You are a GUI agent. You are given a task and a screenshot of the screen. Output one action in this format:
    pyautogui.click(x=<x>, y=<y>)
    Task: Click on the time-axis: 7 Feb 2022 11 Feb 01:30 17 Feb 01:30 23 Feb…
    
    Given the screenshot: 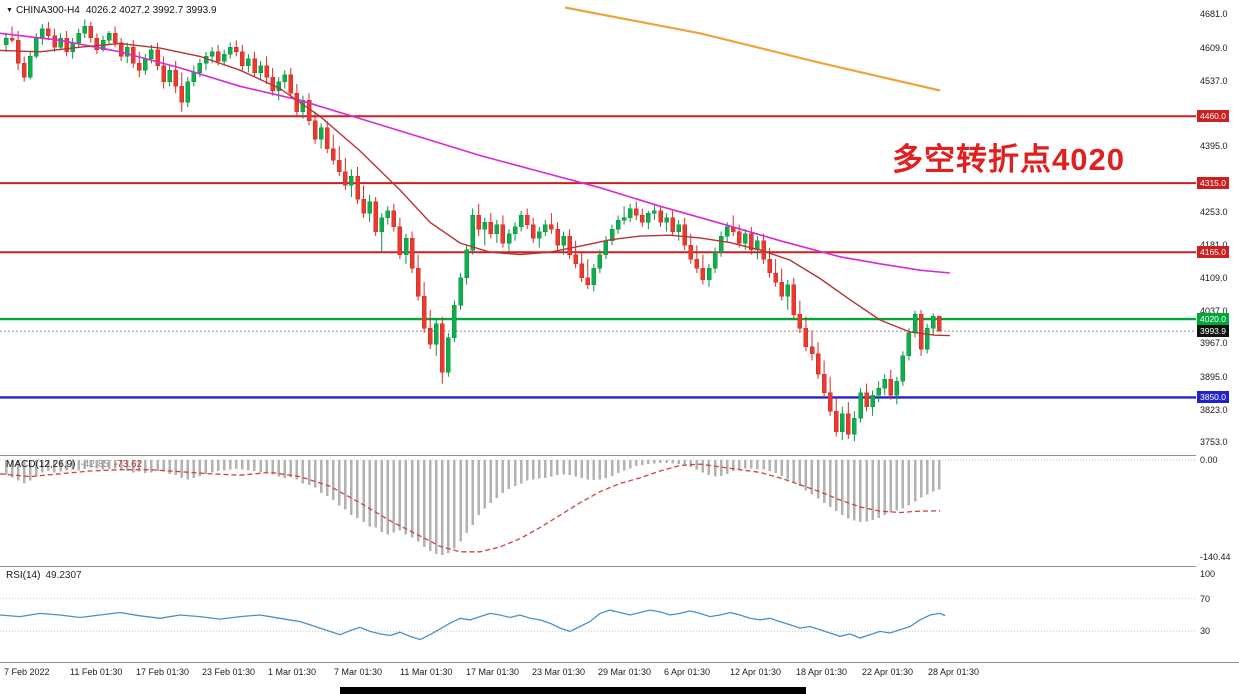 What is the action you would take?
    pyautogui.click(x=598, y=674)
    